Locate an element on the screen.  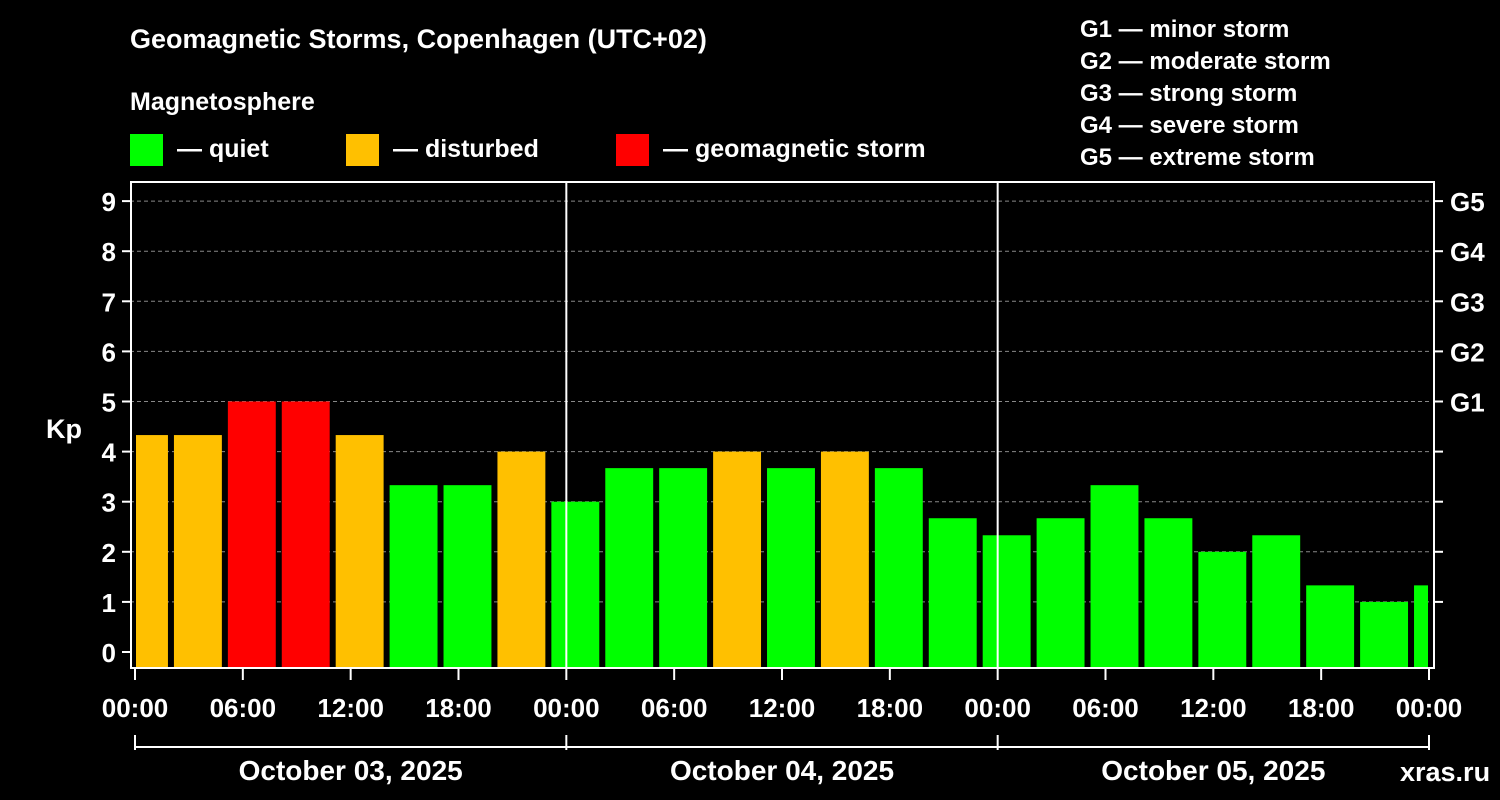
storm-scale-g2: G2 — moderate storm is located at coordinates (1205, 61).